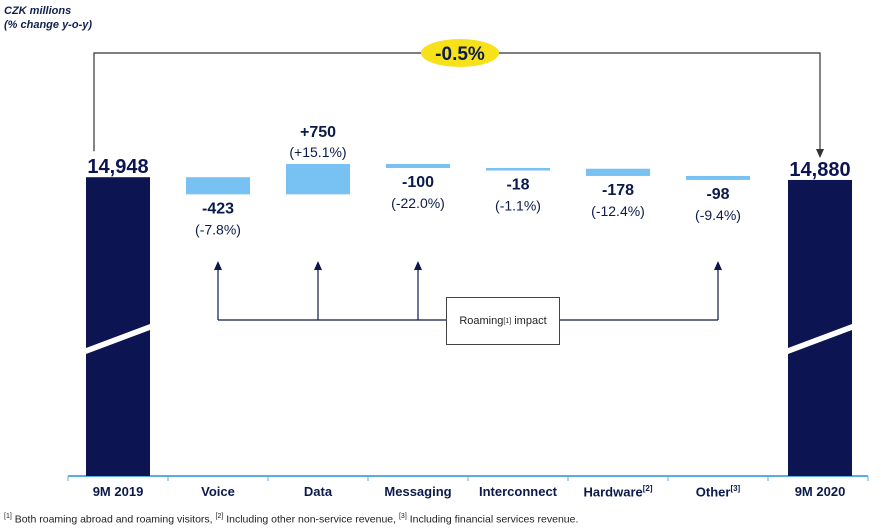  I want to click on category-name: Voice, so click(218, 491).